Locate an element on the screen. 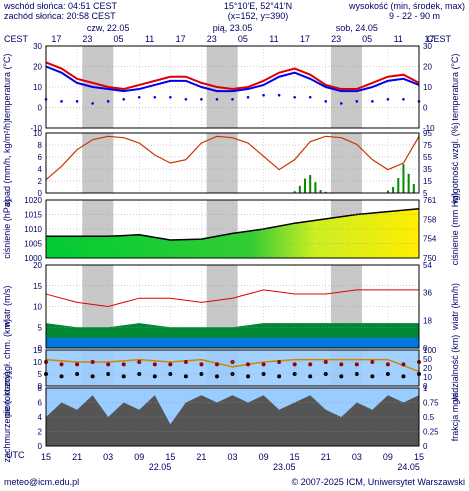  cloud-axis-label: zachmurzenie (oktany) is located at coordinates (7, 416).